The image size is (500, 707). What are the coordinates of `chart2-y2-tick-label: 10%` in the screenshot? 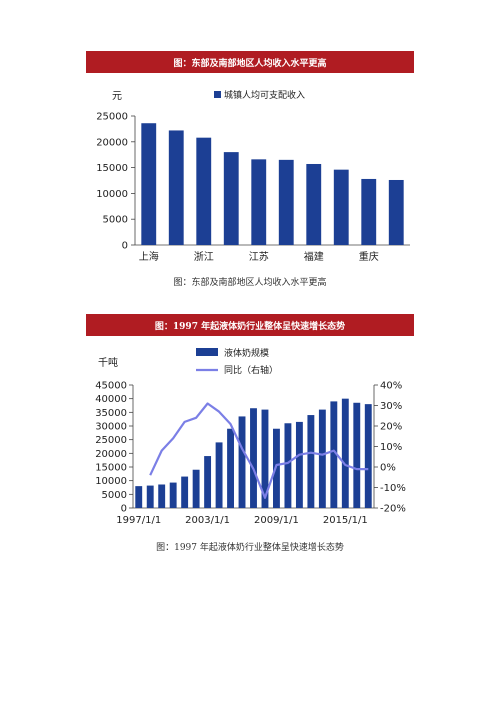 It's located at (391, 447).